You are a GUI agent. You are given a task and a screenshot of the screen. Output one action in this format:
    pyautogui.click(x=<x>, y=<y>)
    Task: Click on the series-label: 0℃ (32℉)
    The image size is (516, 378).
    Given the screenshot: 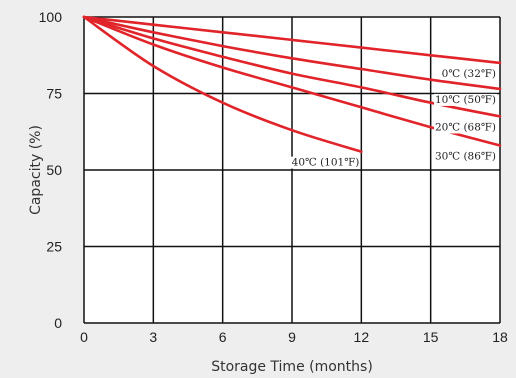 What is the action you would take?
    pyautogui.click(x=468, y=73)
    